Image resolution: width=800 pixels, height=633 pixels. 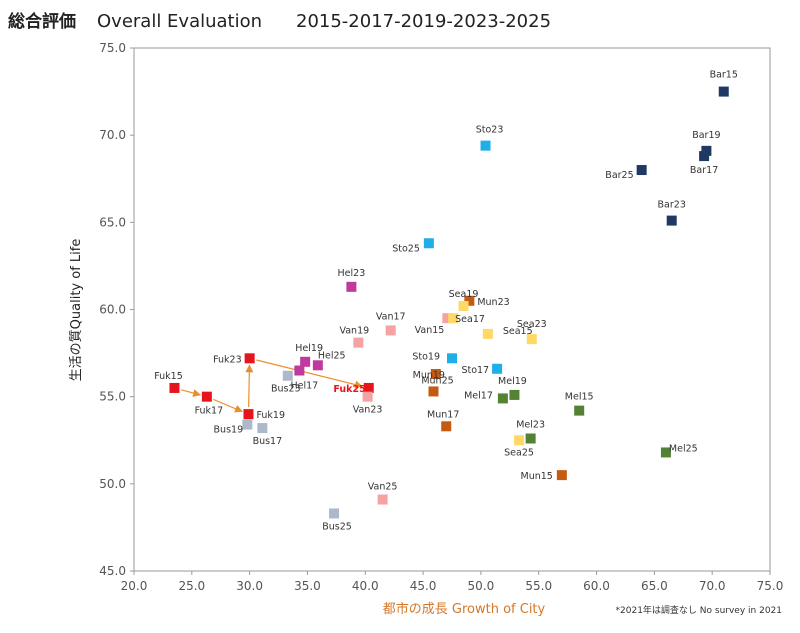 What do you see at coordinates (654, 586) in the screenshot?
I see `x-tick-label: 65.0` at bounding box center [654, 586].